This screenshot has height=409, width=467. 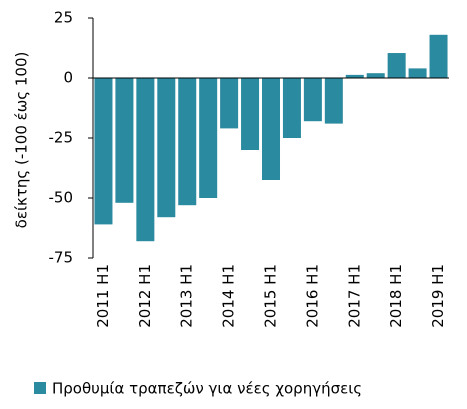 I want to click on legend-label: Προθυμία τραπεζών για νέες χορηγήσεις, so click(x=207, y=389).